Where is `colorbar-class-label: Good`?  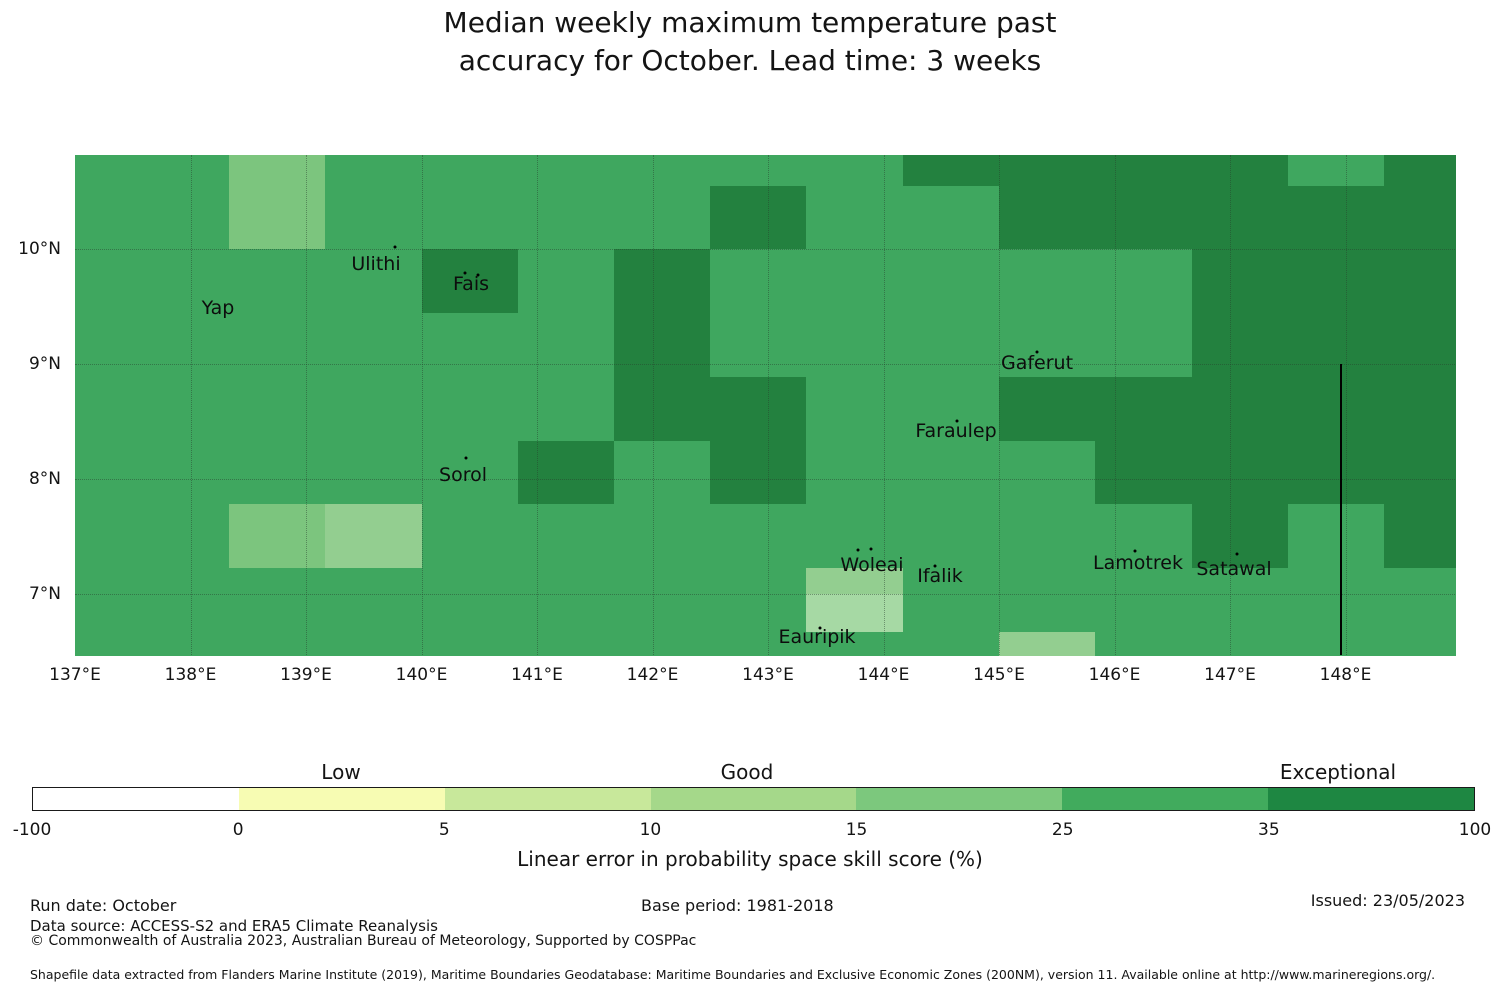 colorbar-class-label: Good is located at coordinates (747, 772).